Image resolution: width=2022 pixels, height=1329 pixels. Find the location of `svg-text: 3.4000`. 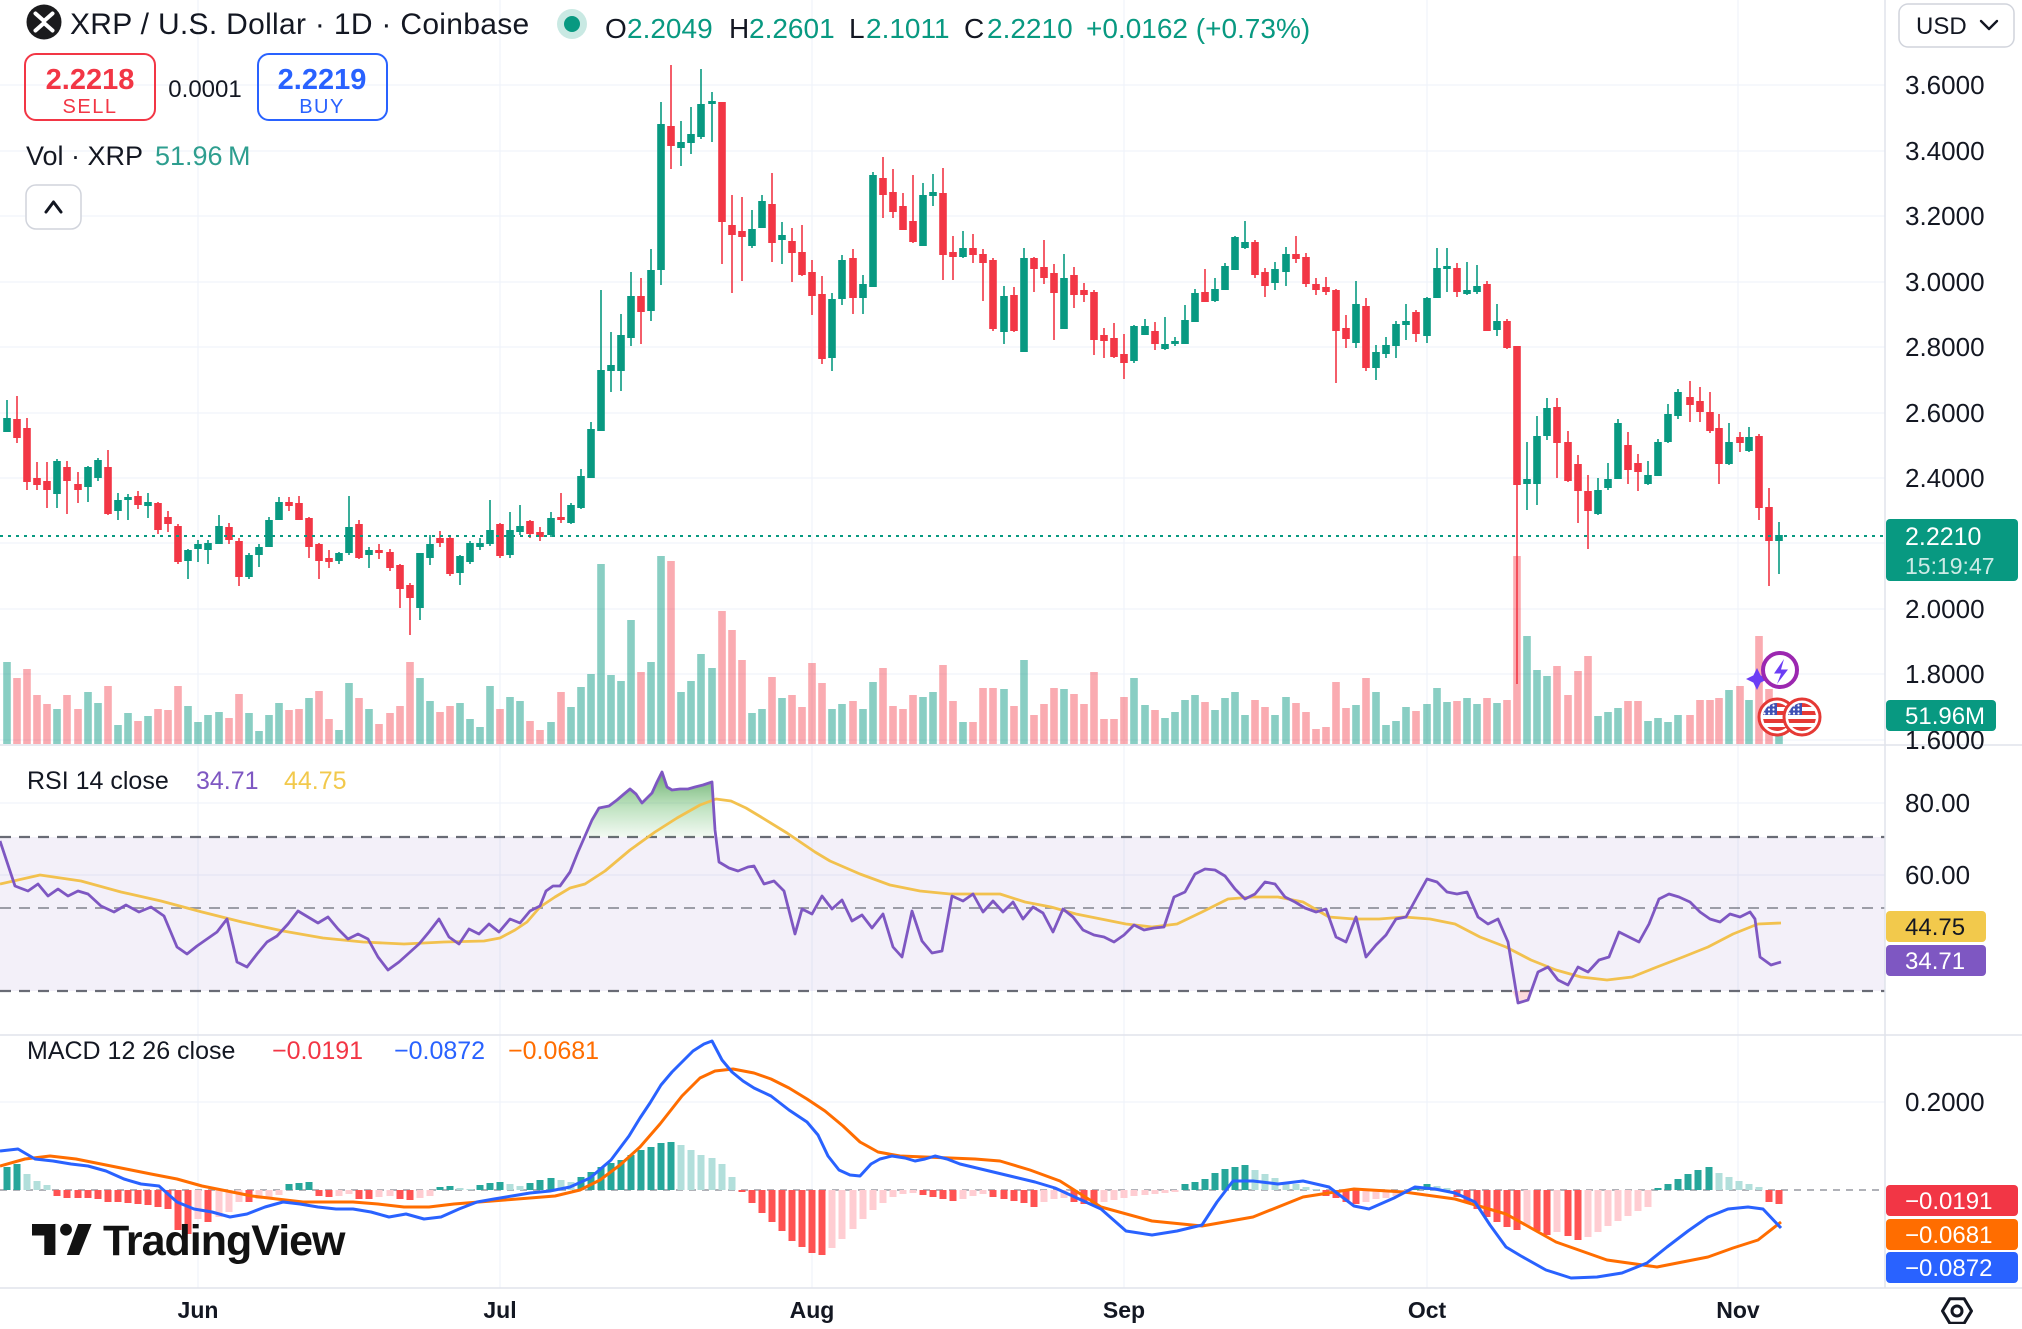

svg-text: 3.4000 is located at coordinates (1945, 151).